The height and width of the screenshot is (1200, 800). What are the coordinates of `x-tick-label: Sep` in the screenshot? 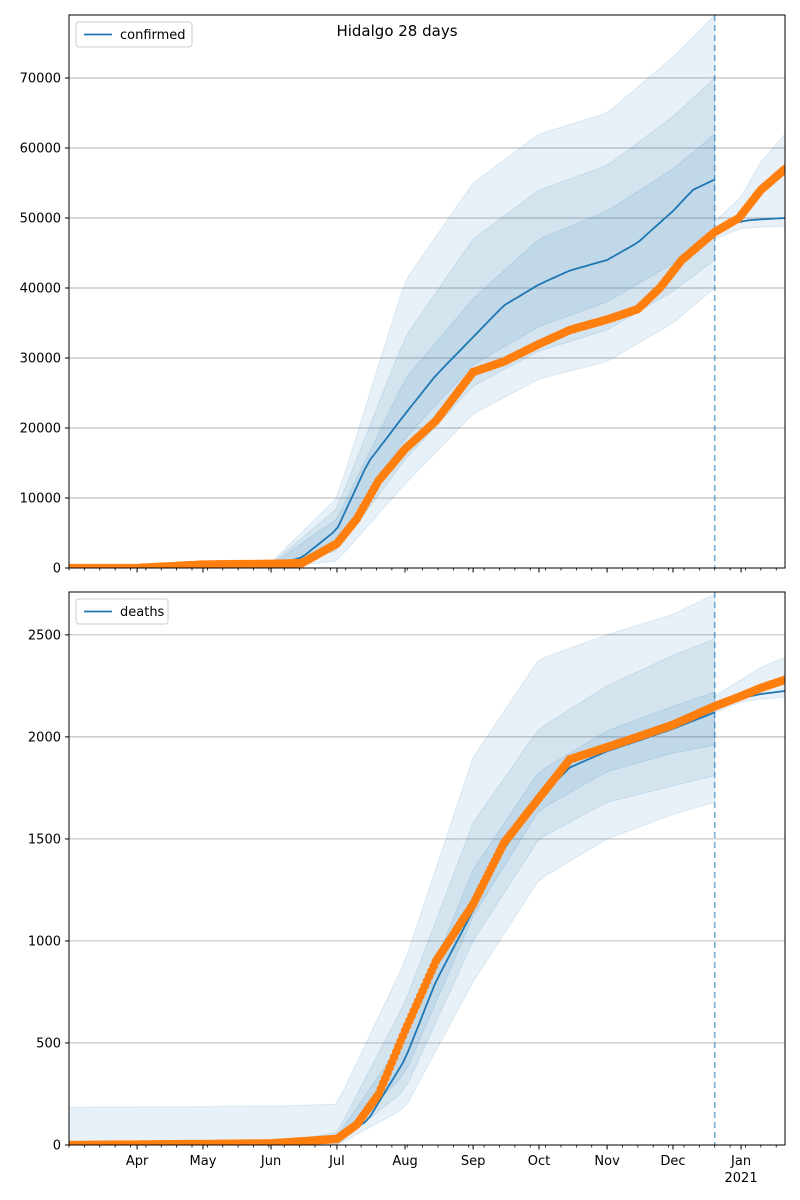 It's located at (473, 1161).